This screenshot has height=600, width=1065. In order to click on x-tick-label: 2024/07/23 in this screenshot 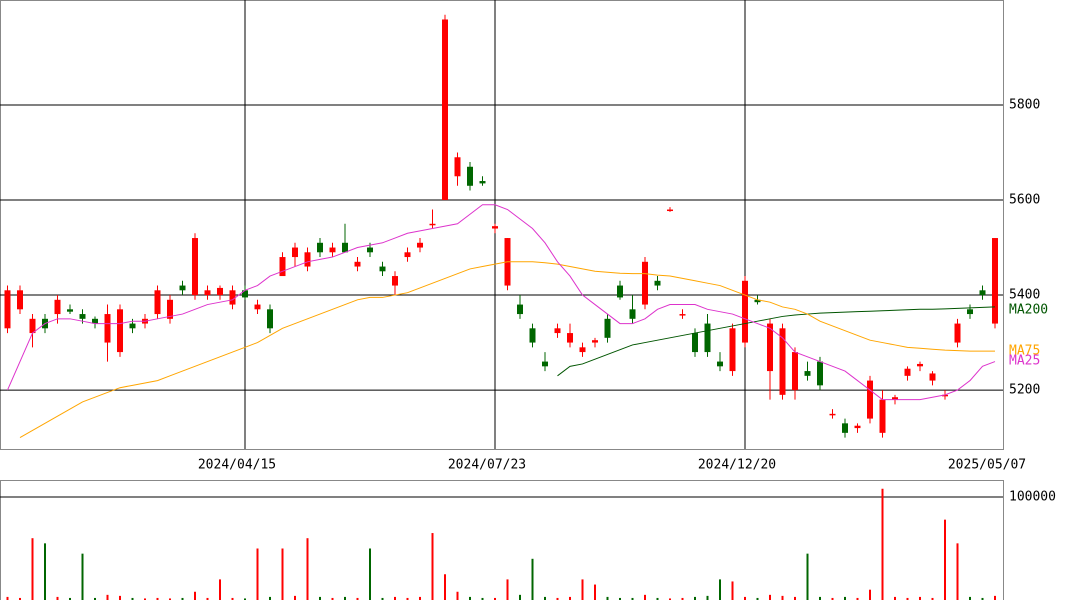, I will do `click(487, 465)`.